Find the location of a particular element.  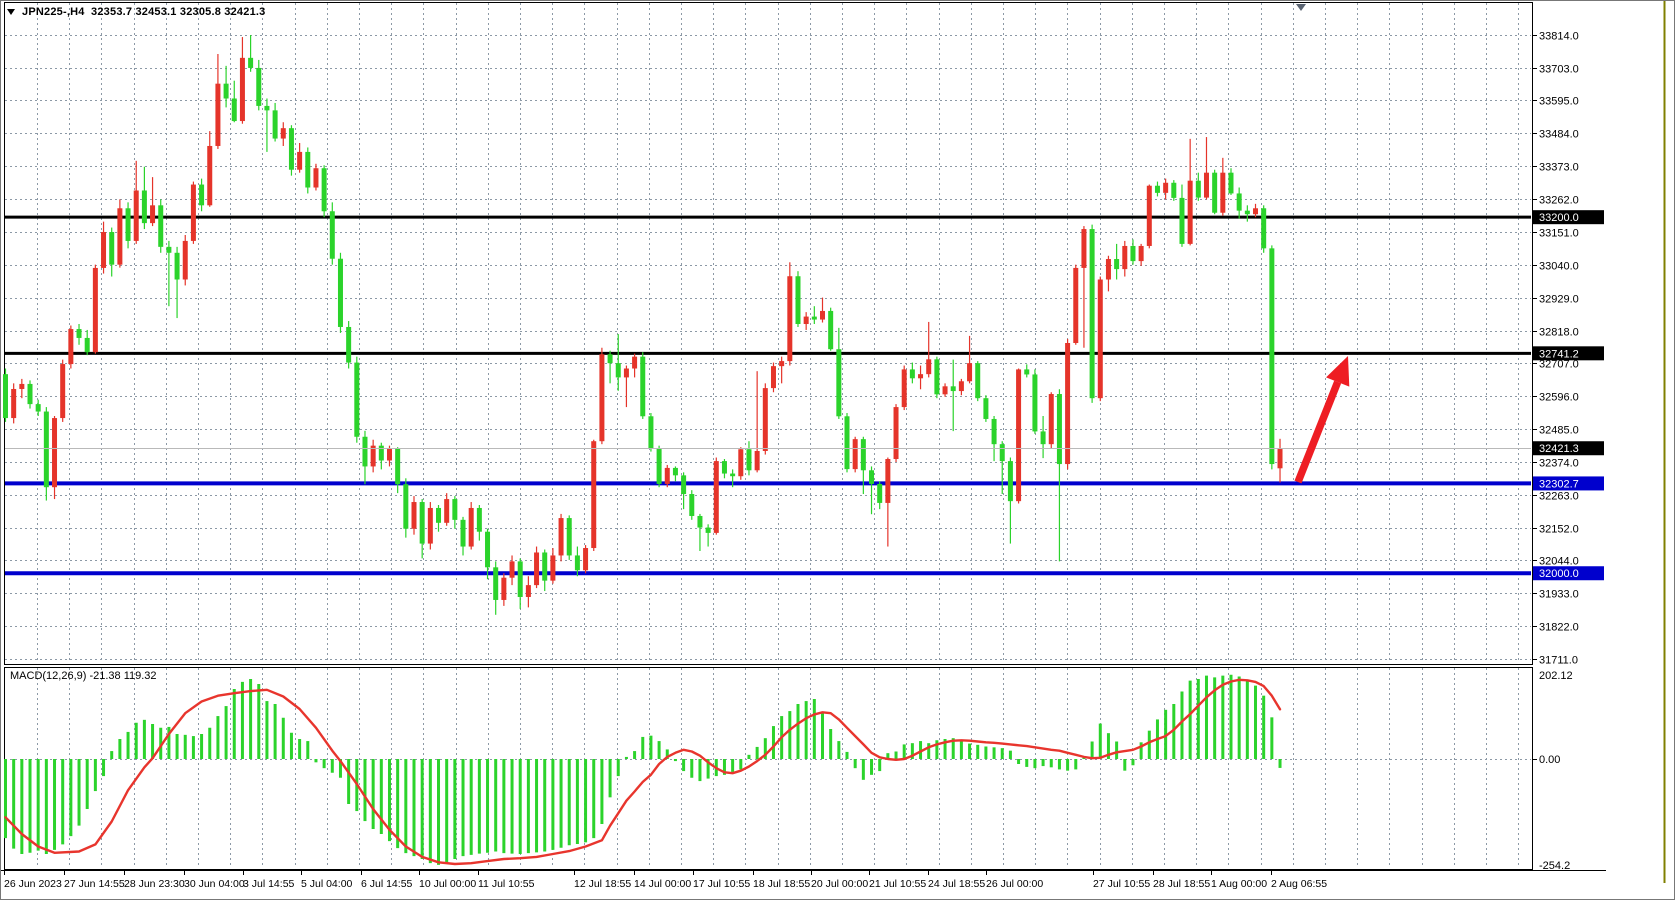

price-grid-label: 32263.0 is located at coordinates (1559, 497).